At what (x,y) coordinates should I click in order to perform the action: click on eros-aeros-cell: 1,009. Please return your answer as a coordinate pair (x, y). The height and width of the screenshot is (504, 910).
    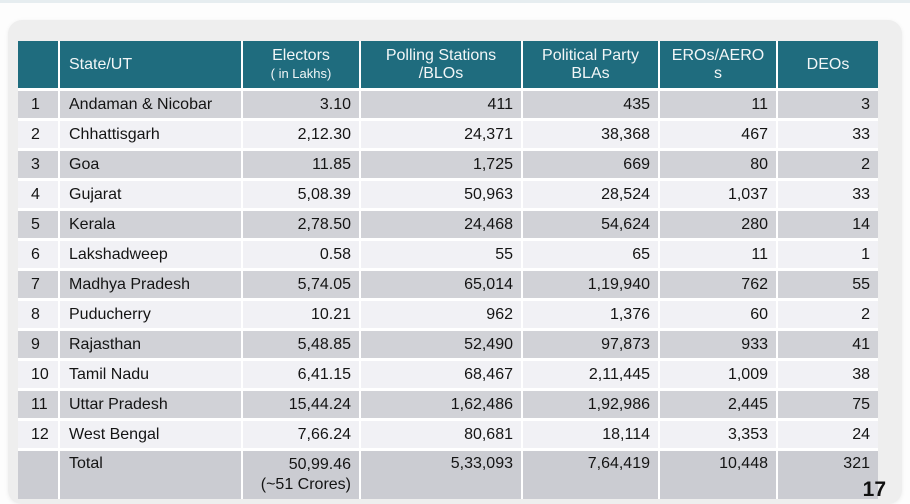
    Looking at the image, I should click on (719, 376).